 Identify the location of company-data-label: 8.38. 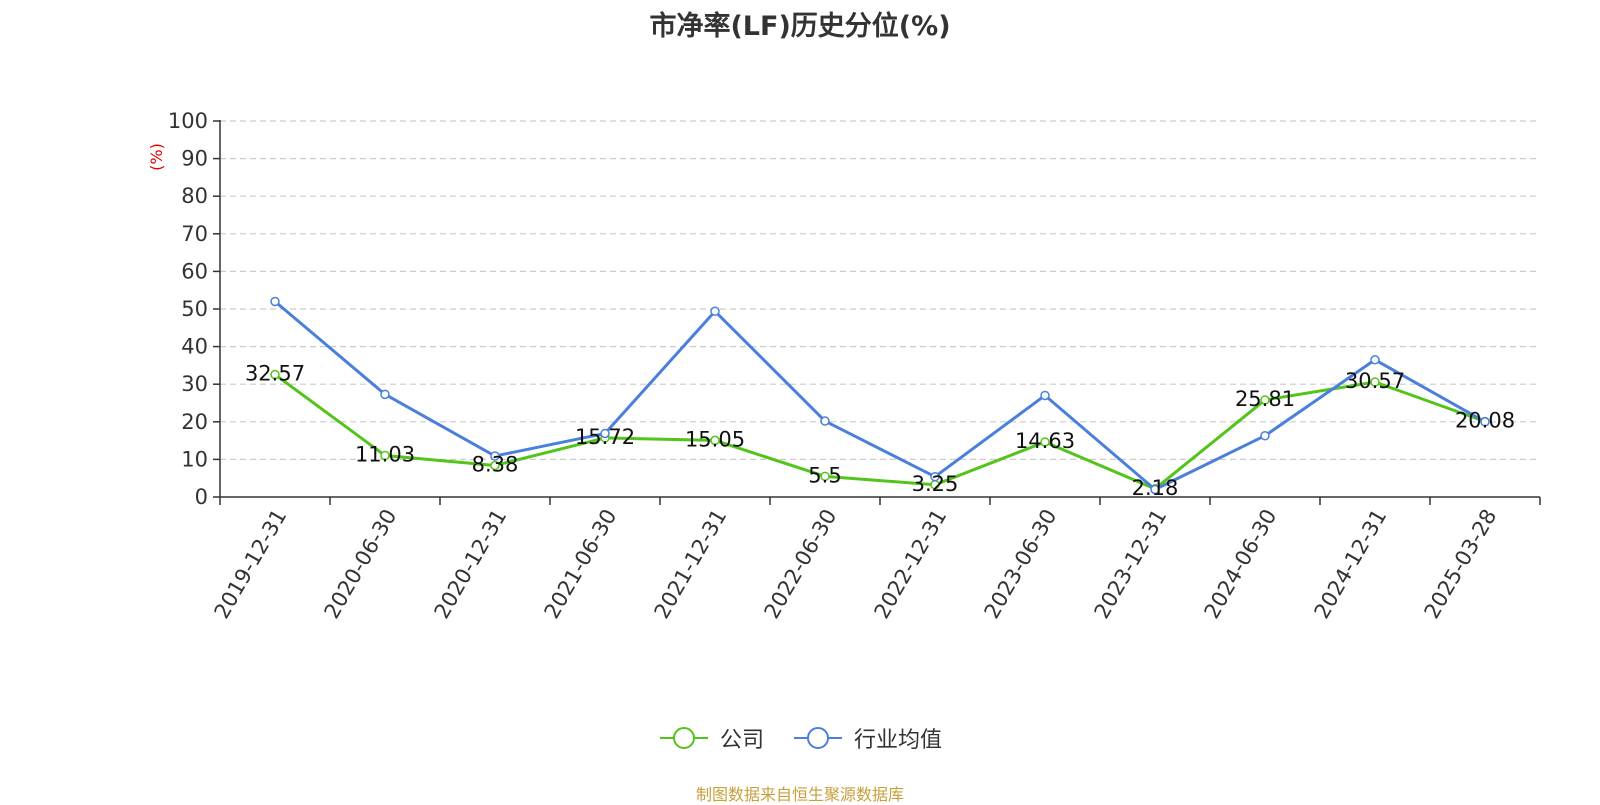
(495, 464).